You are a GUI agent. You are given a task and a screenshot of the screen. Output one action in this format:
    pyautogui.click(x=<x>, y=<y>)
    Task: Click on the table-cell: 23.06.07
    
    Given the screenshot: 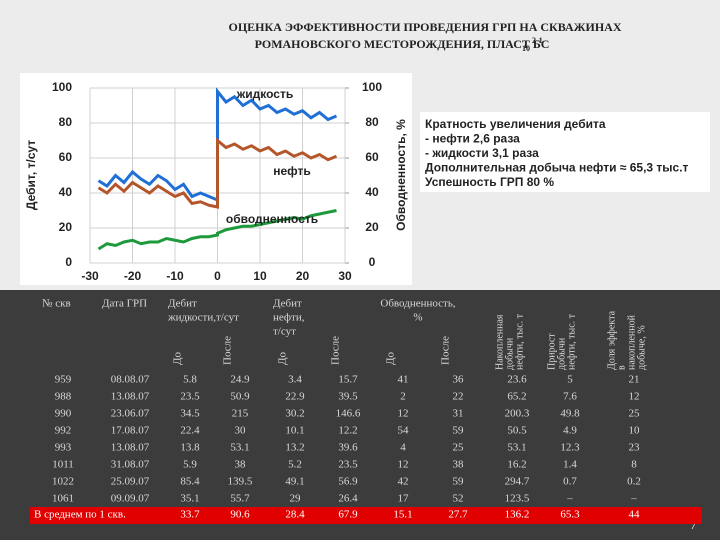 What is the action you would take?
    pyautogui.click(x=130, y=414)
    